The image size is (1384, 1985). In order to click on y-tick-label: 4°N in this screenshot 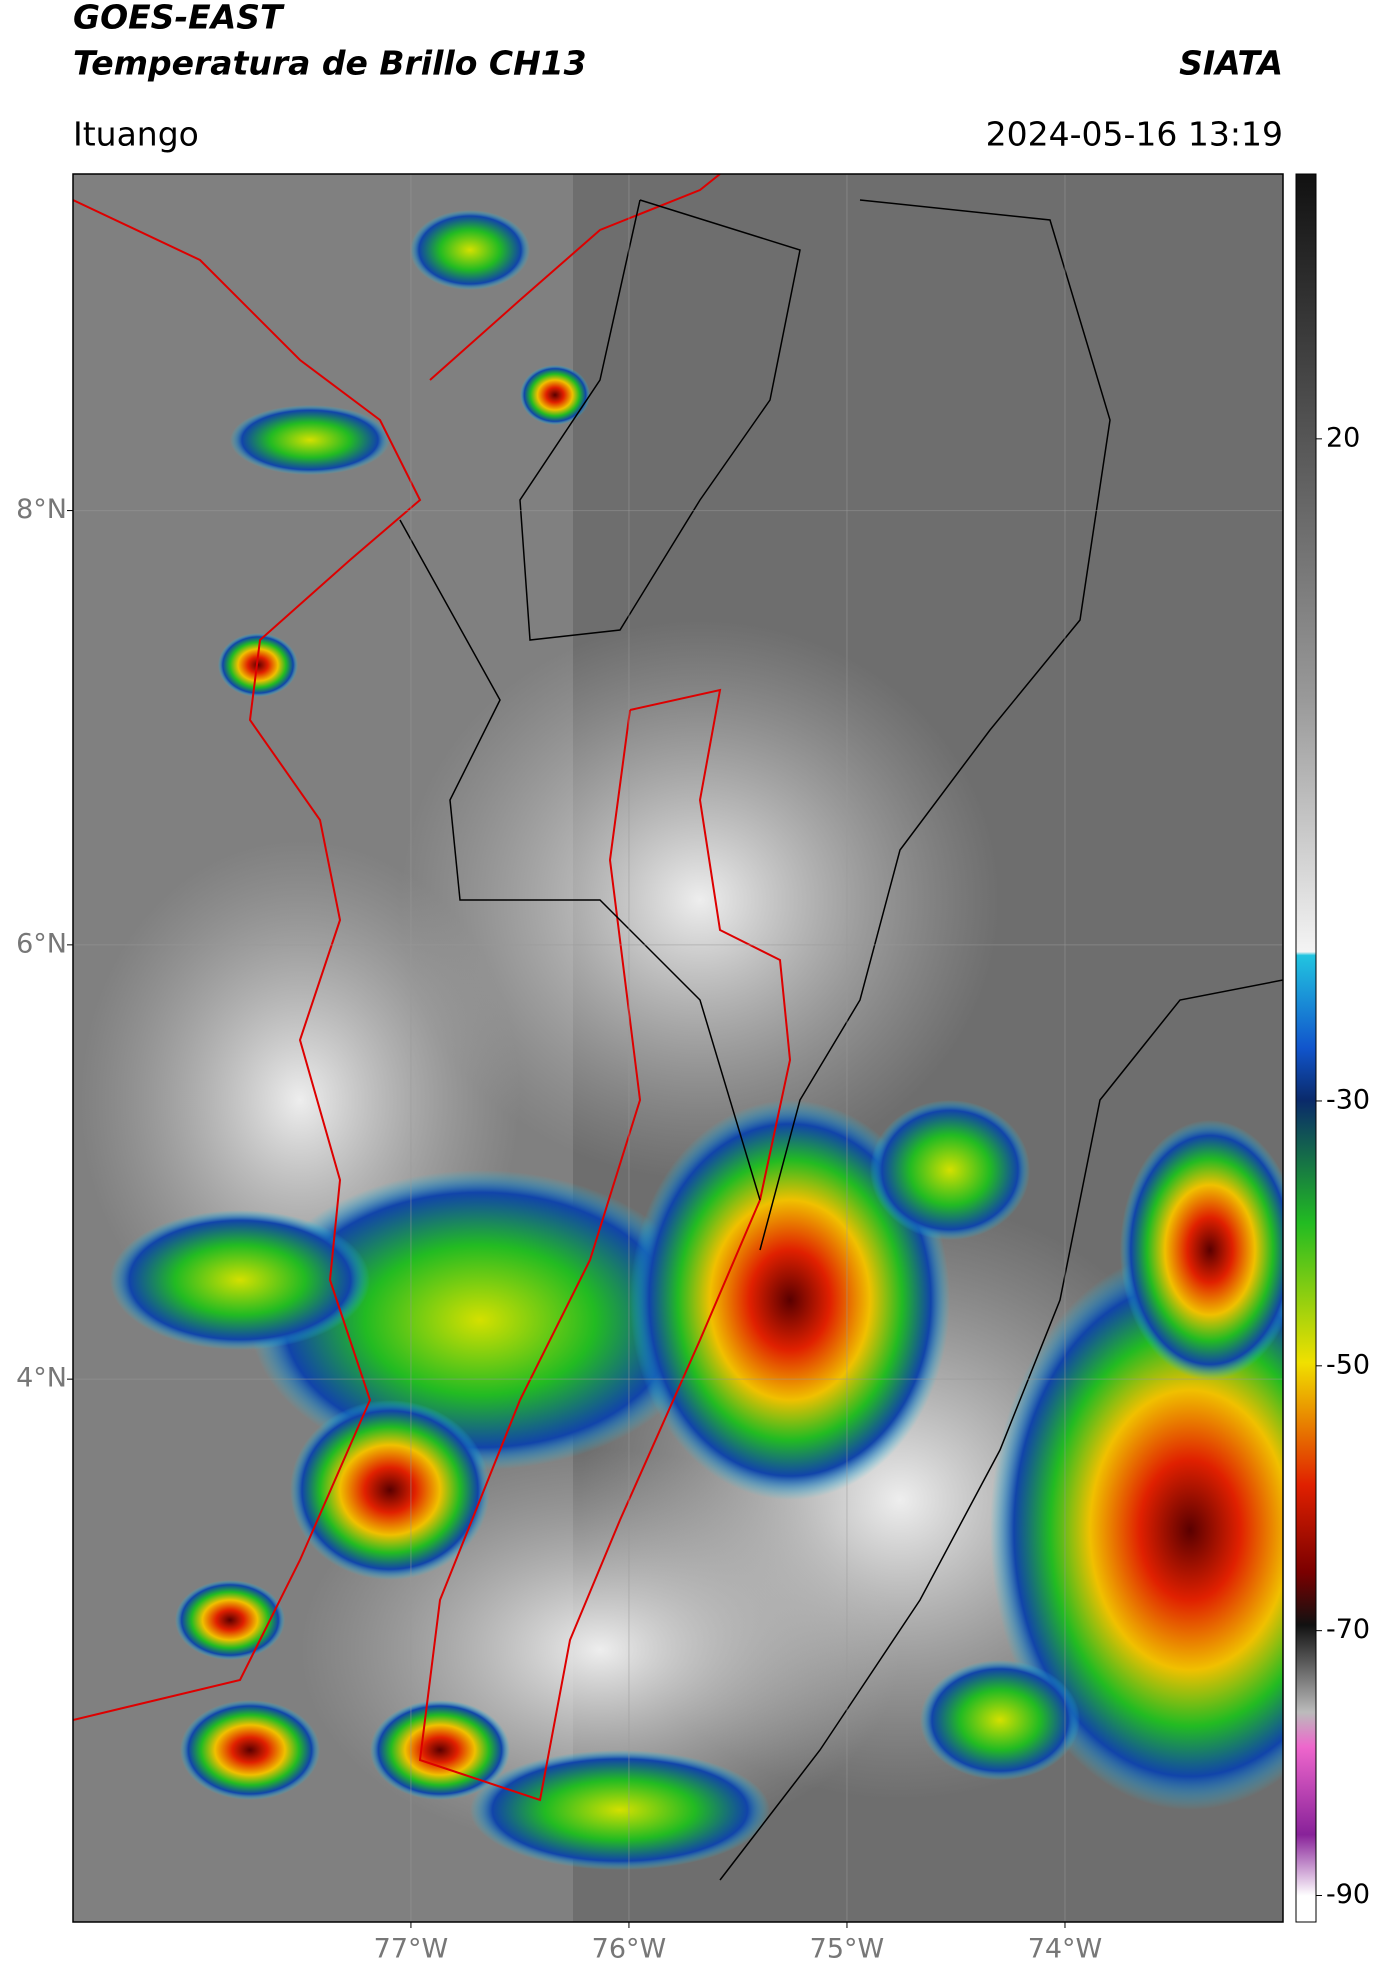, I will do `click(41, 1378)`.